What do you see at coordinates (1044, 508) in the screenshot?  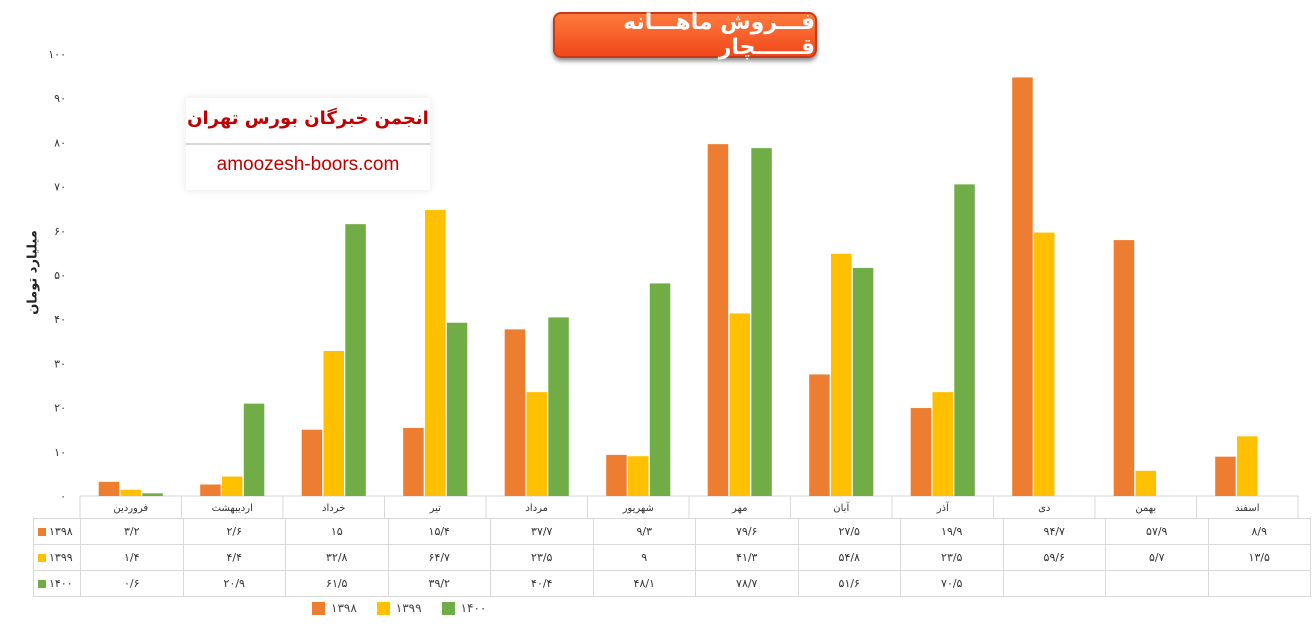 I see `category-label: دی` at bounding box center [1044, 508].